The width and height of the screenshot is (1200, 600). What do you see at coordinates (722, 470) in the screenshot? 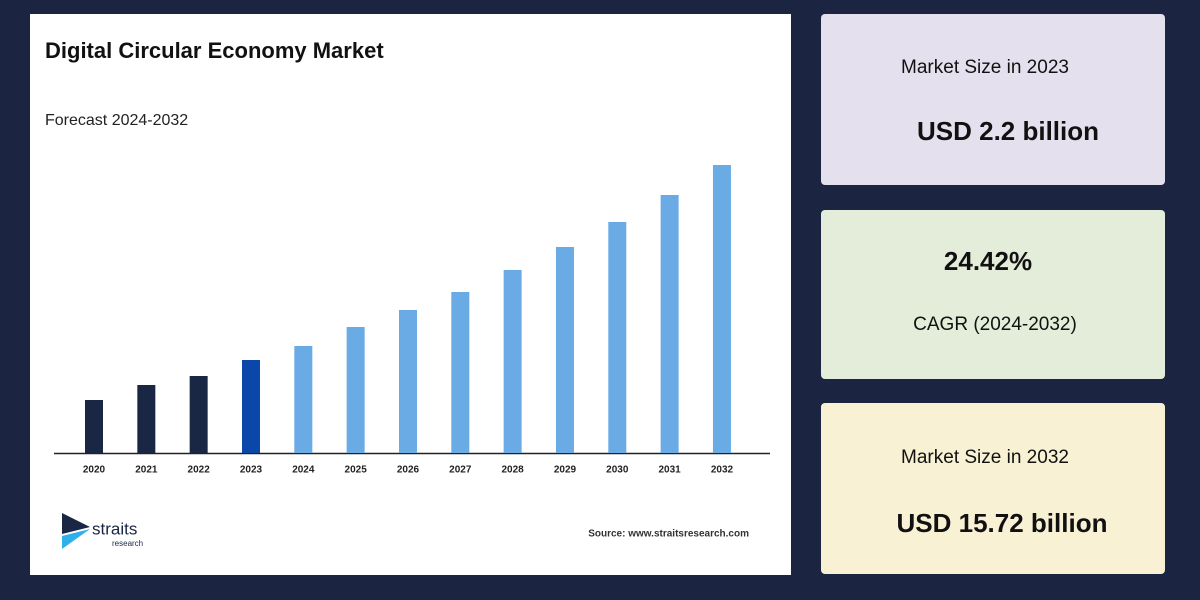
I see `x-tick-label: 2032` at bounding box center [722, 470].